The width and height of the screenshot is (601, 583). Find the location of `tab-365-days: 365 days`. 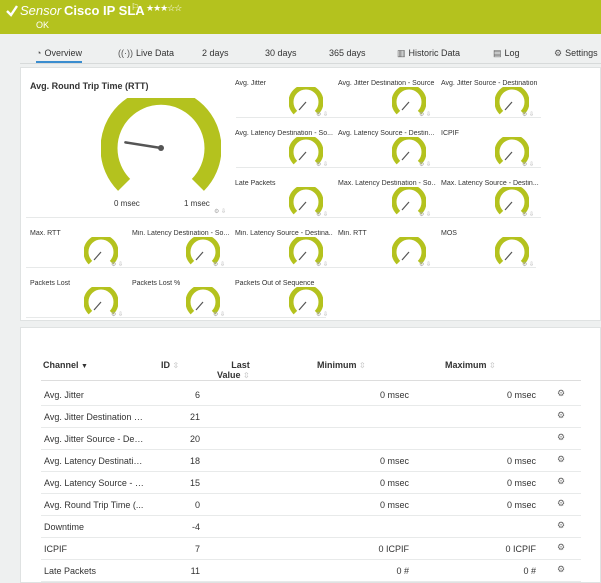

tab-365-days: 365 days is located at coordinates (347, 53).